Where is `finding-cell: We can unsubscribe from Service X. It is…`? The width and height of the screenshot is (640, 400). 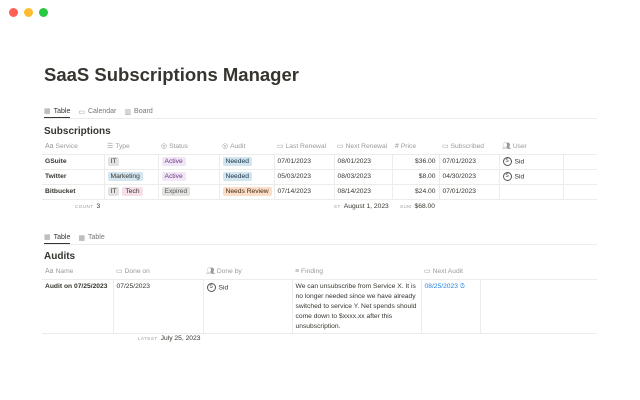 finding-cell: We can unsubscribe from Service X. It is… is located at coordinates (357, 306).